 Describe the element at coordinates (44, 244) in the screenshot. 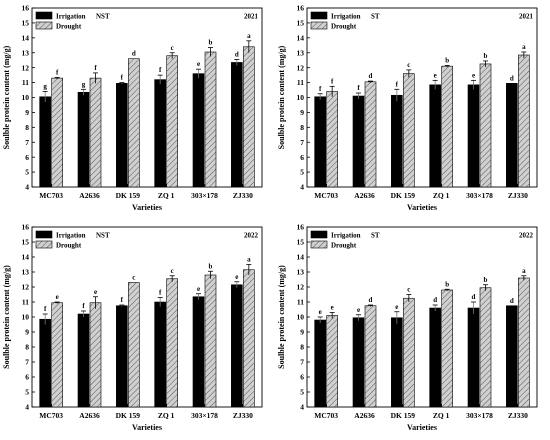

I see `legend-swatch-drought` at that location.